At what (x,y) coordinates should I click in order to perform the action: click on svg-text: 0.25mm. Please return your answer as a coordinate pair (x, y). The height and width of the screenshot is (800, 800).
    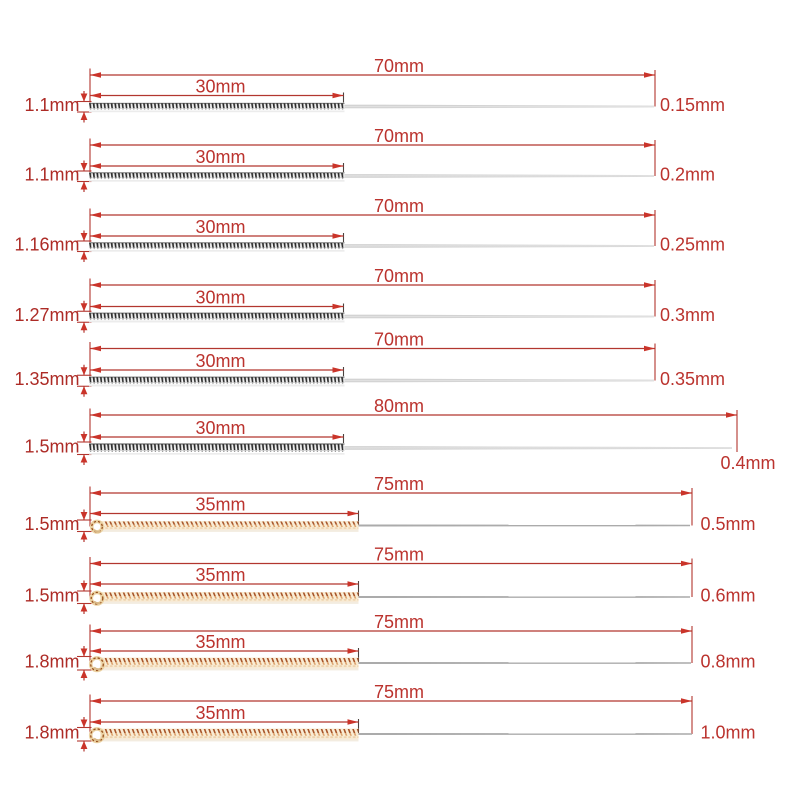
    Looking at the image, I should click on (692, 245).